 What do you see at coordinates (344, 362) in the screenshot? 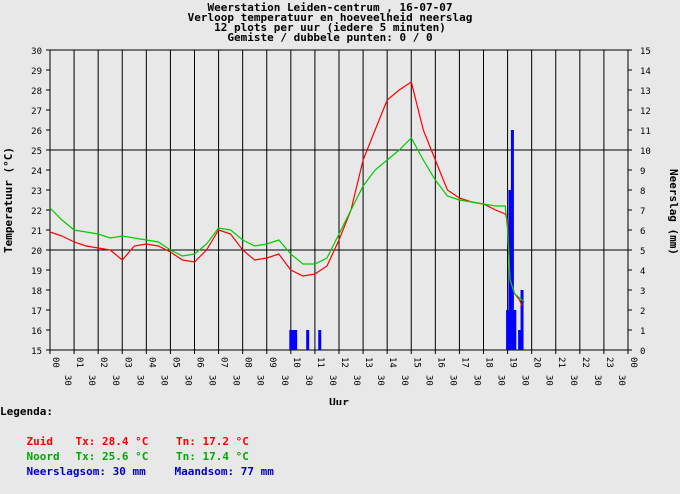
I see `x-tick-label-hour: 12` at bounding box center [344, 362].